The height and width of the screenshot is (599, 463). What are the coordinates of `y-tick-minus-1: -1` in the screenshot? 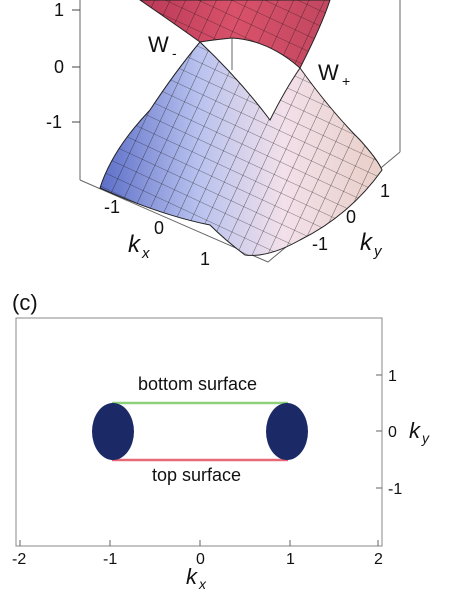 It's located at (395, 489).